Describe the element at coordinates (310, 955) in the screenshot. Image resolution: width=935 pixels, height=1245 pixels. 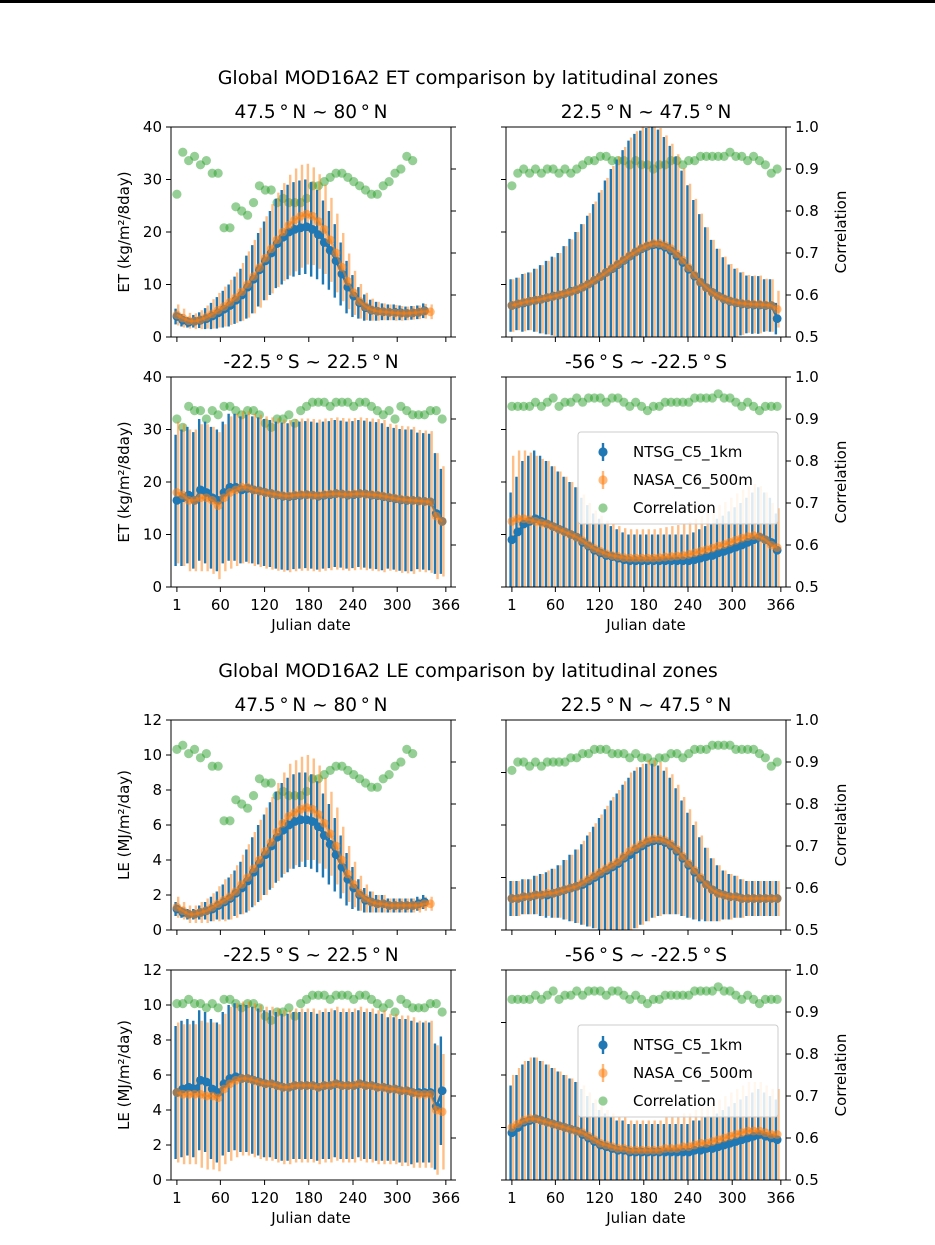
I see `panel-title: -22.5 ° S ~ 22.5 ° N` at that location.